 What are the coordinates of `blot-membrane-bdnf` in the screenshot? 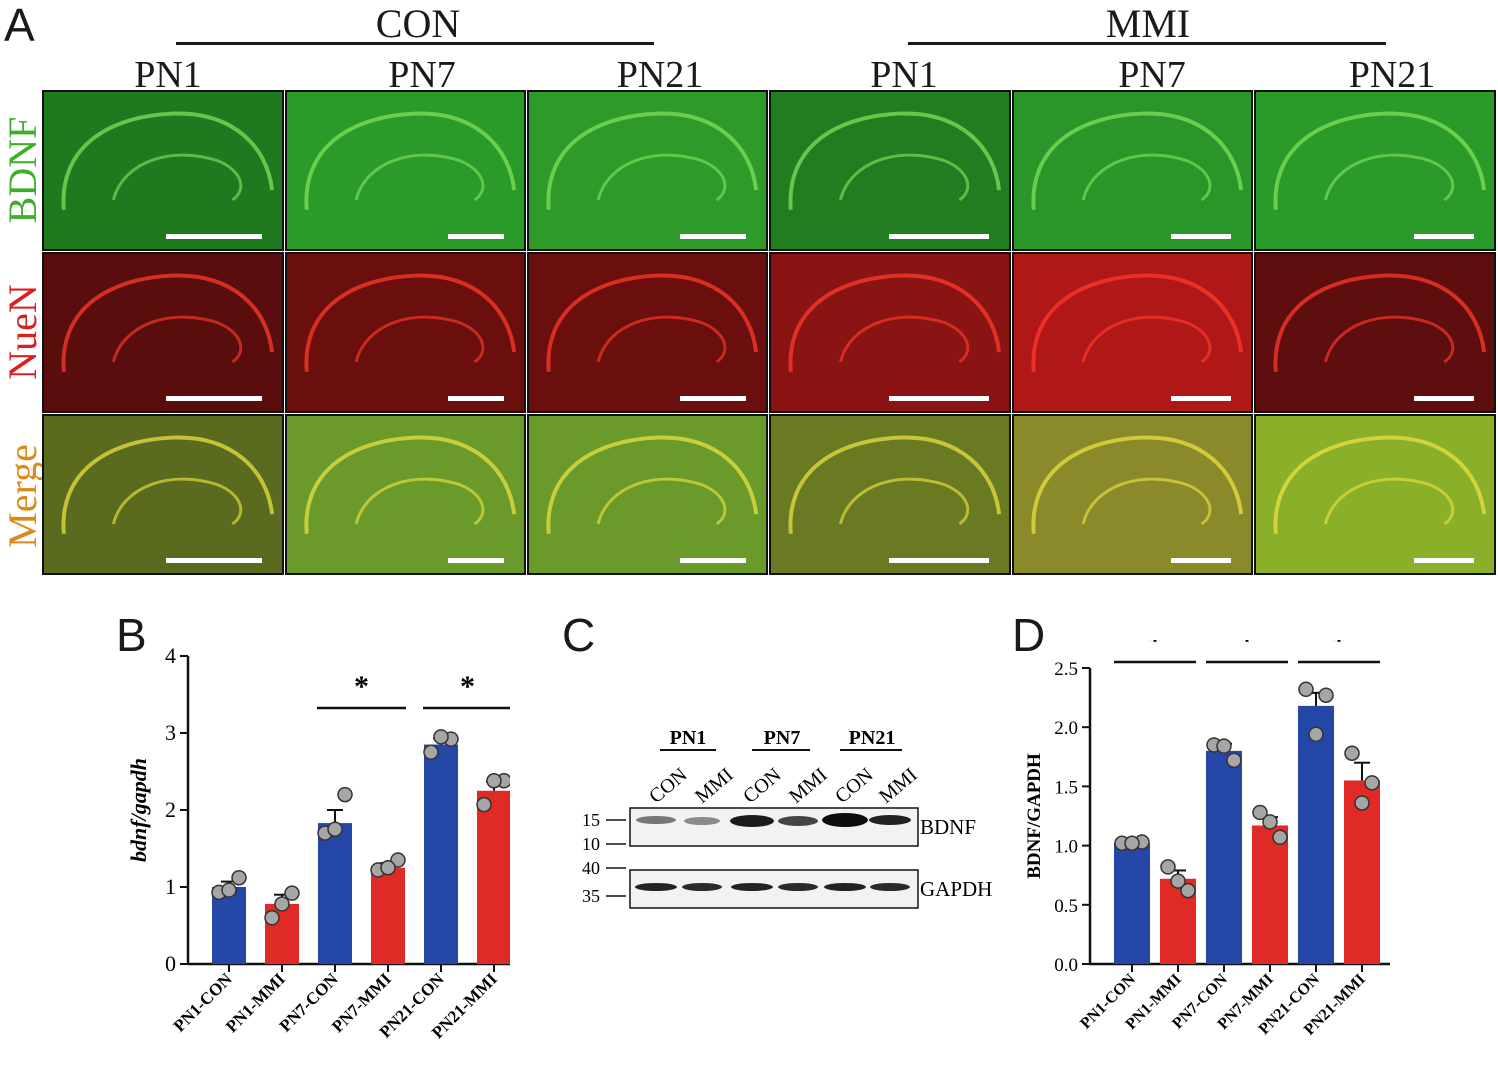 It's located at (774, 827).